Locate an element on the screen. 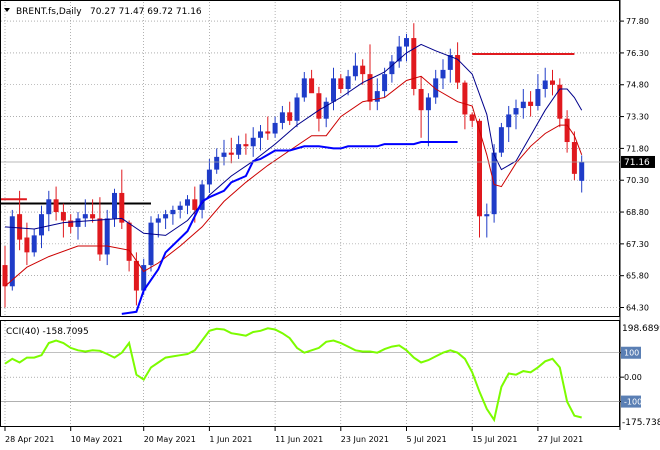 The width and height of the screenshot is (660, 450). cci-level-label: -100 is located at coordinates (633, 402).